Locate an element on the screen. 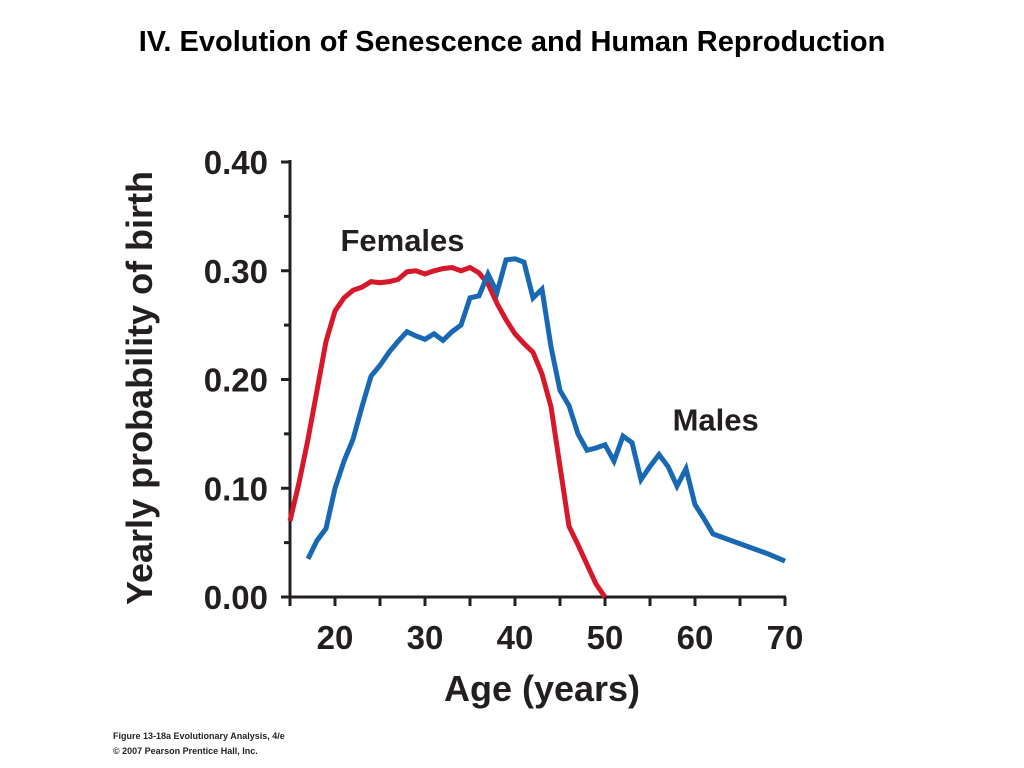  y-tick-label: 0.10 is located at coordinates (236, 488).